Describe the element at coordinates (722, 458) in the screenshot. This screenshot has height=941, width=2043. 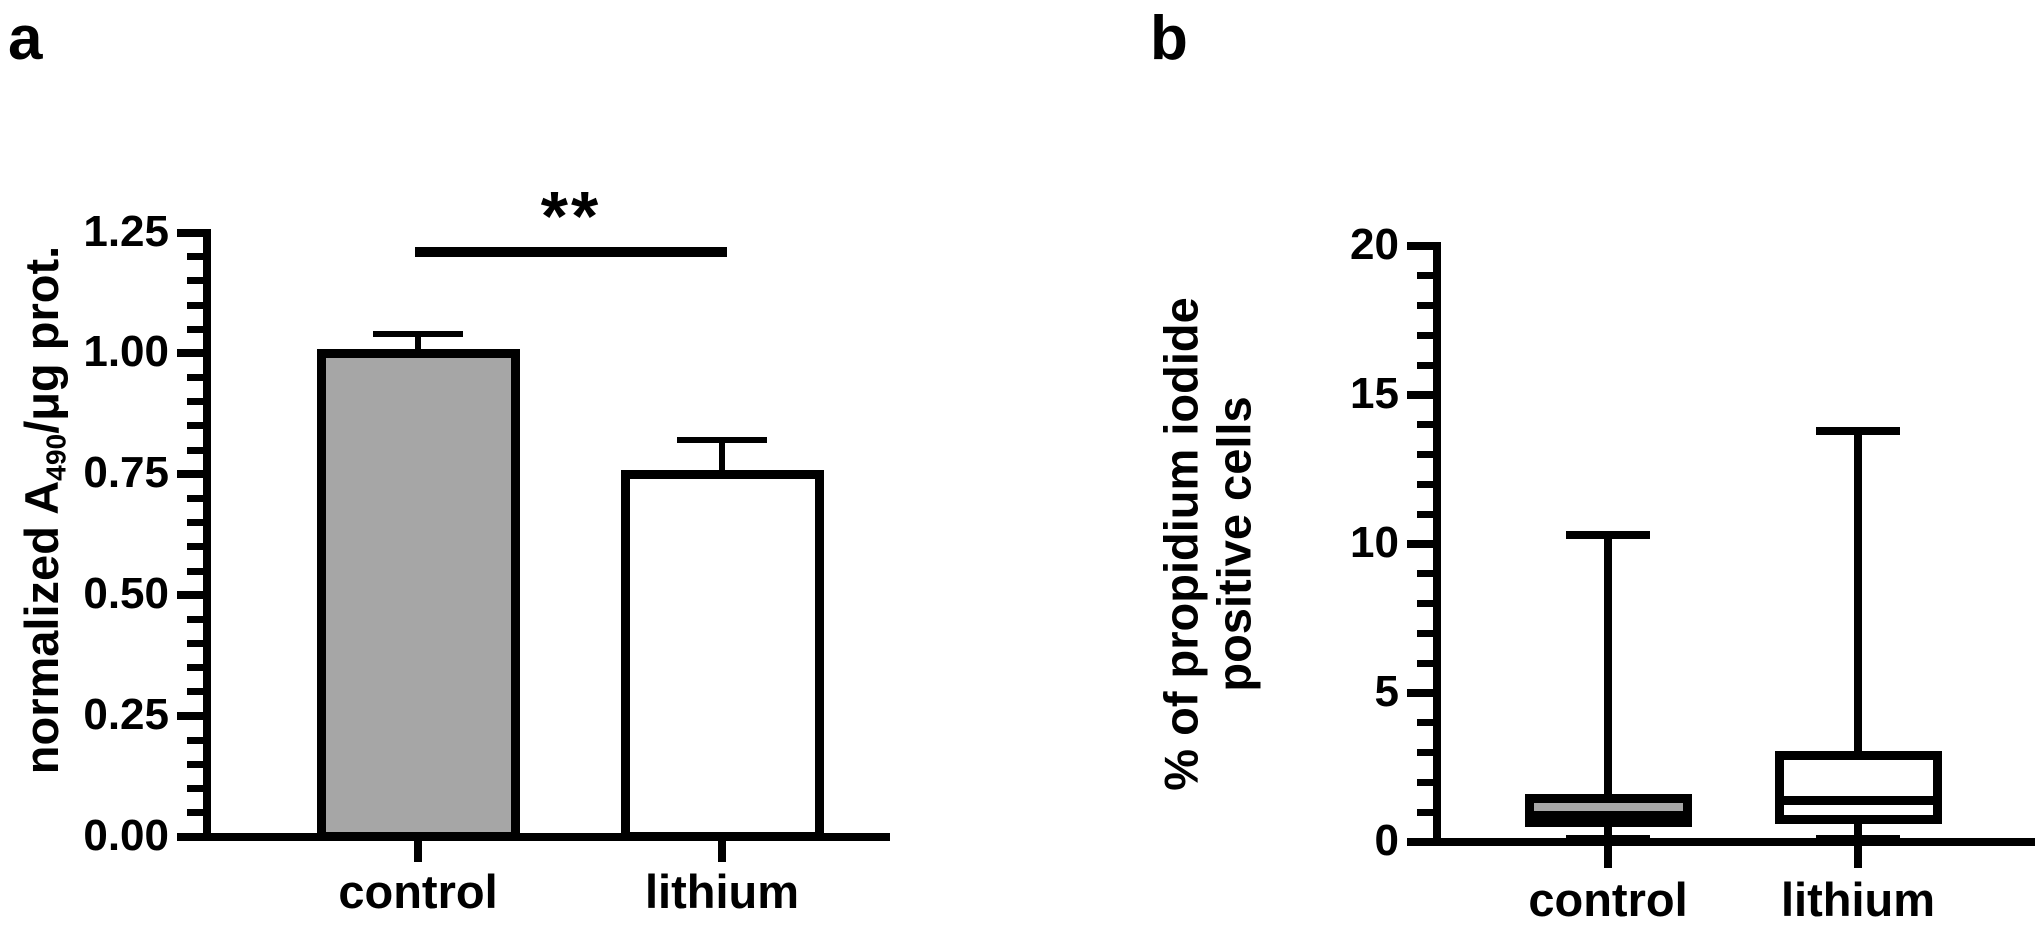
I see `error-bar-line-lithium` at that location.